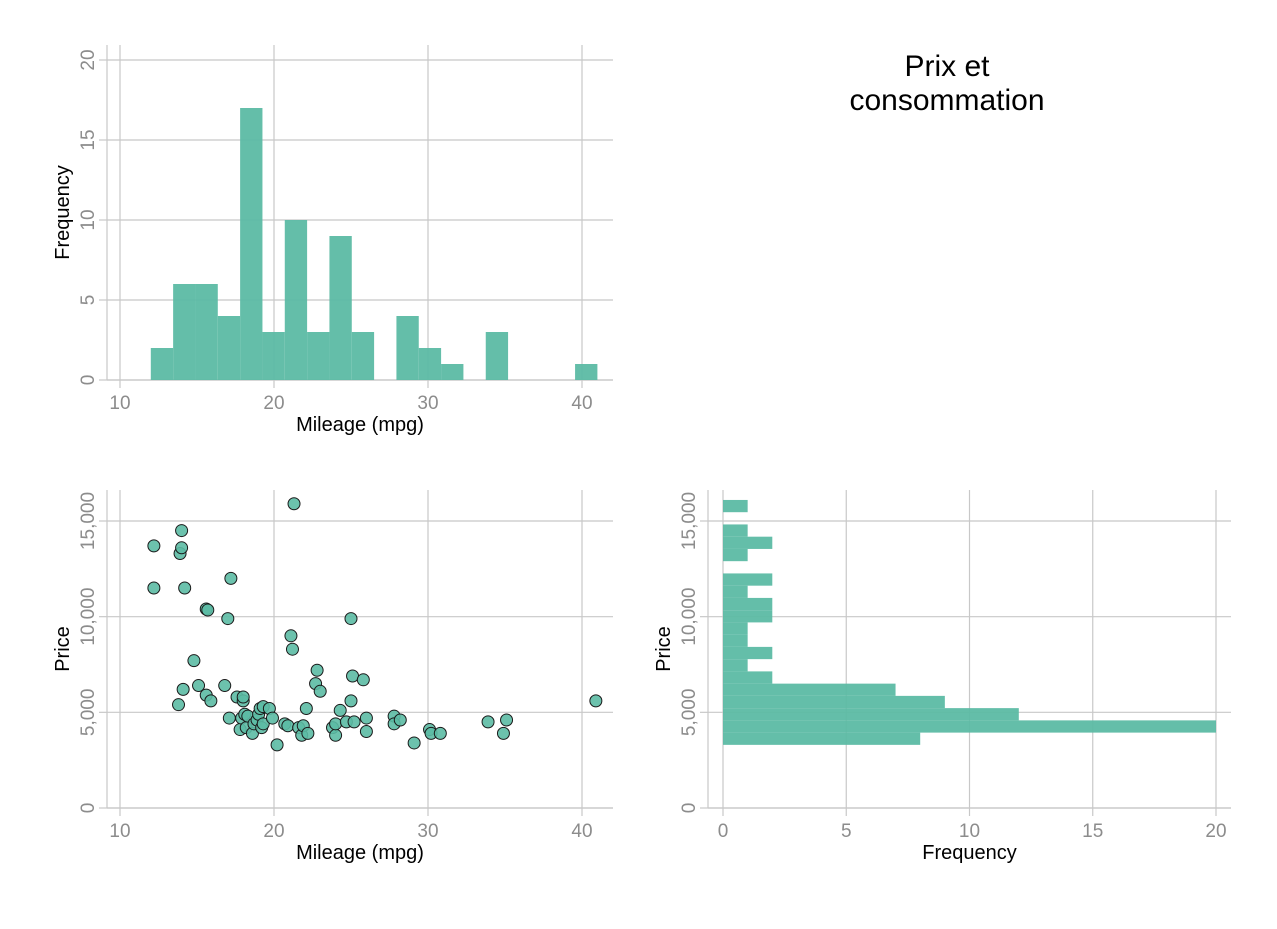  Describe the element at coordinates (88, 139) in the screenshot. I see `y-tick-label: 15` at that location.